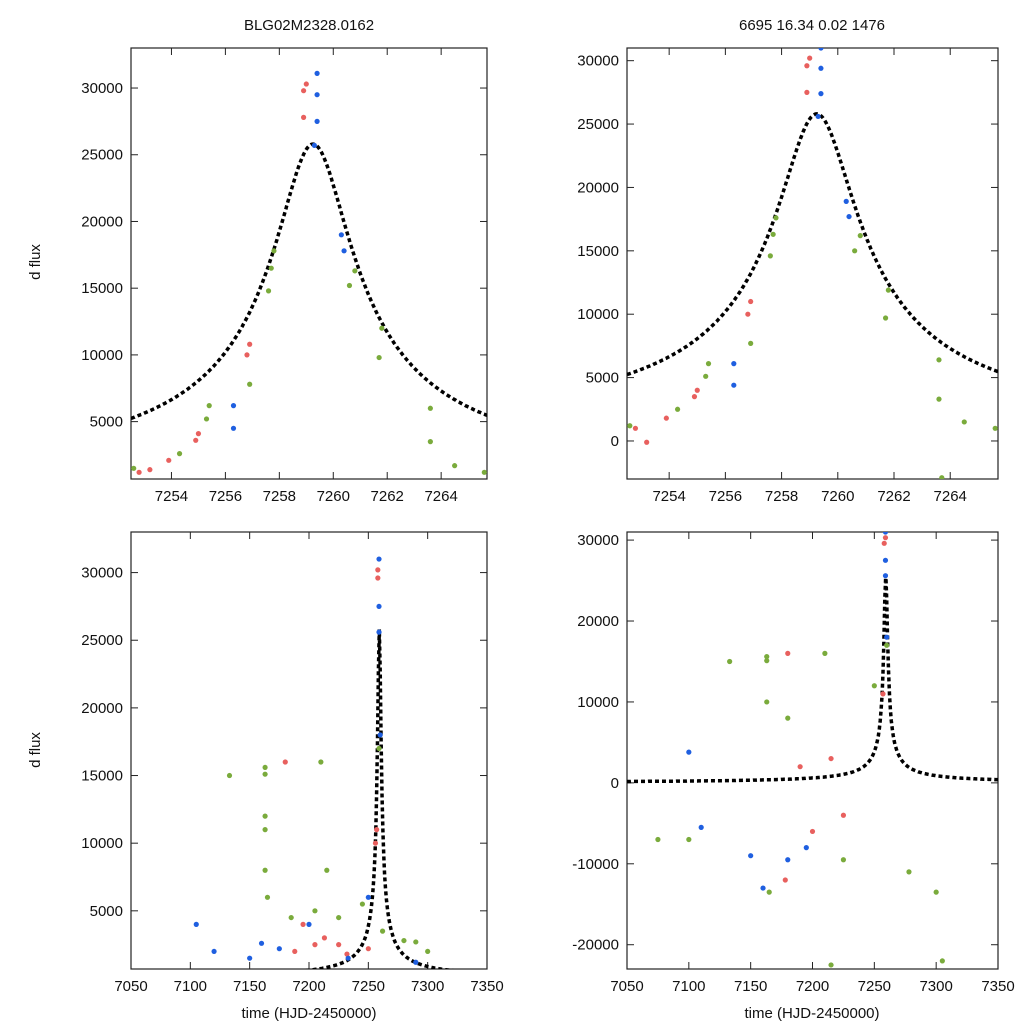 This screenshot has height=1024, width=1024. Describe the element at coordinates (811, 1013) in the screenshot. I see `xlabel-bottom-right: time (HJD-2450000)` at that location.